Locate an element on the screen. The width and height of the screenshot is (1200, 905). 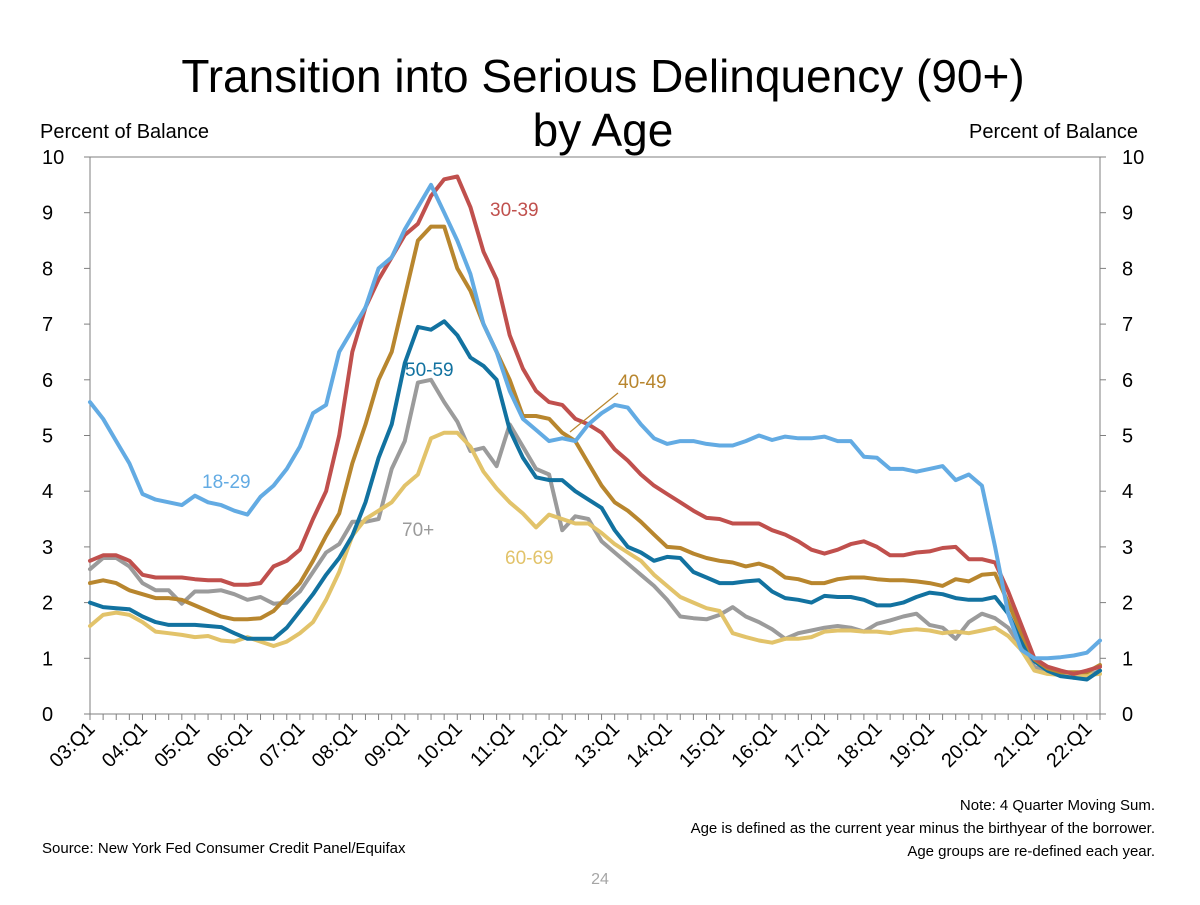
x-tick-label: 05:Q1 is located at coordinates (177, 745).